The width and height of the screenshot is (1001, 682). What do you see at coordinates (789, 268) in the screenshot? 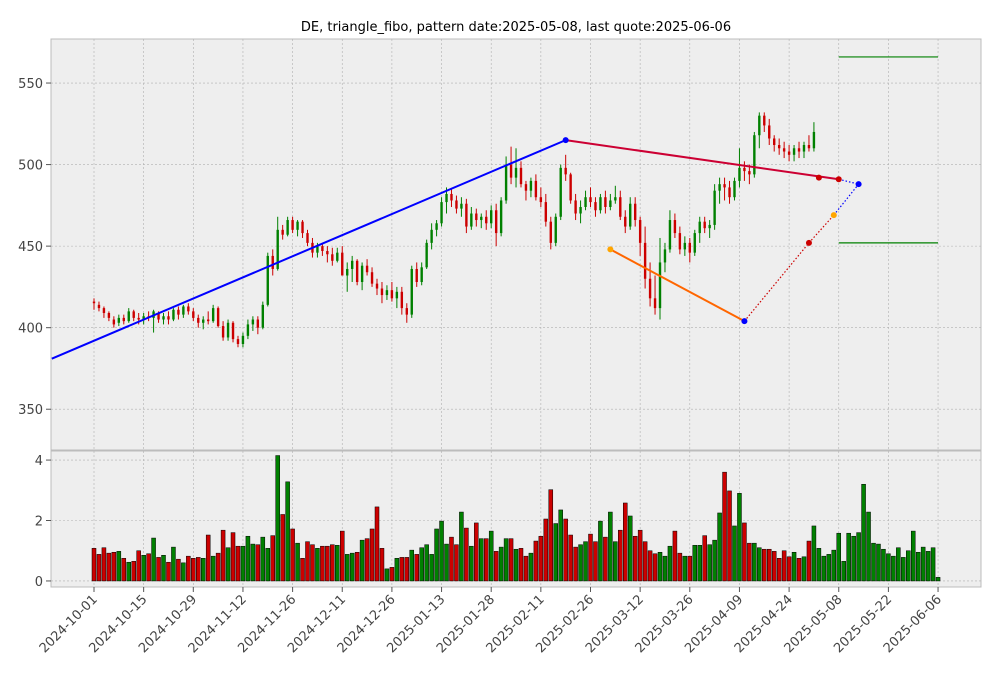
I see `lower-red-dotted-line` at bounding box center [789, 268].